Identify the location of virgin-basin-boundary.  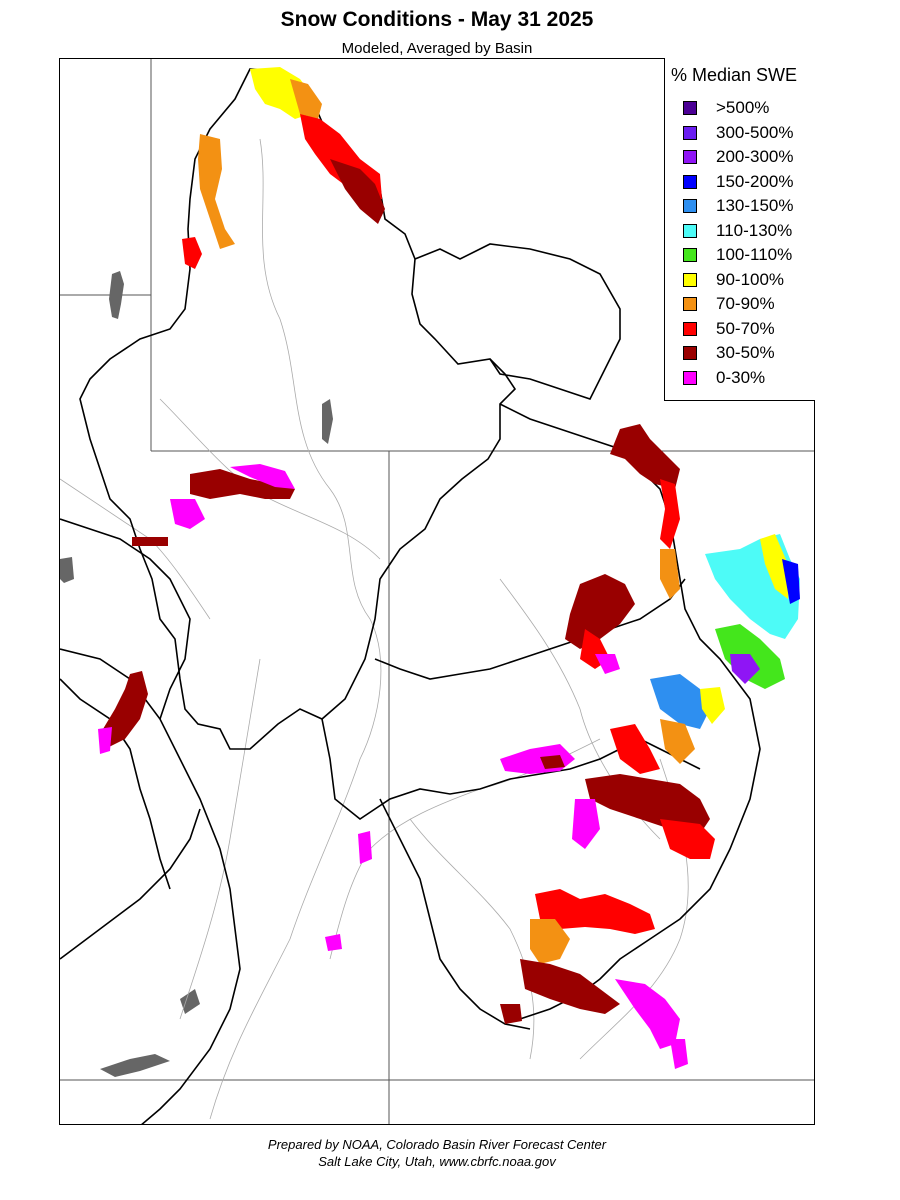
(130, 884).